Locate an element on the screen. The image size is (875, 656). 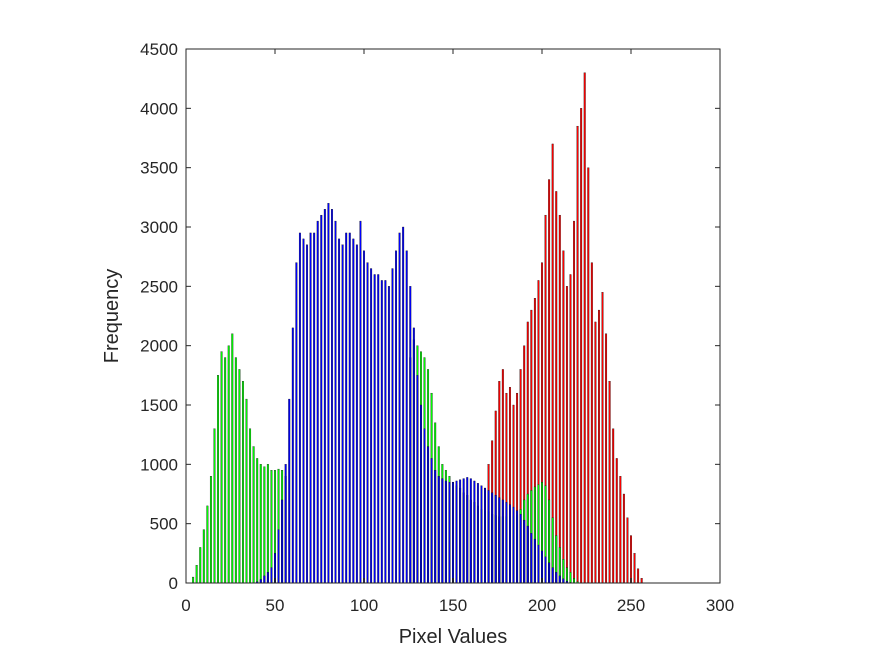
x-tick-label-100: 100 is located at coordinates (364, 605).